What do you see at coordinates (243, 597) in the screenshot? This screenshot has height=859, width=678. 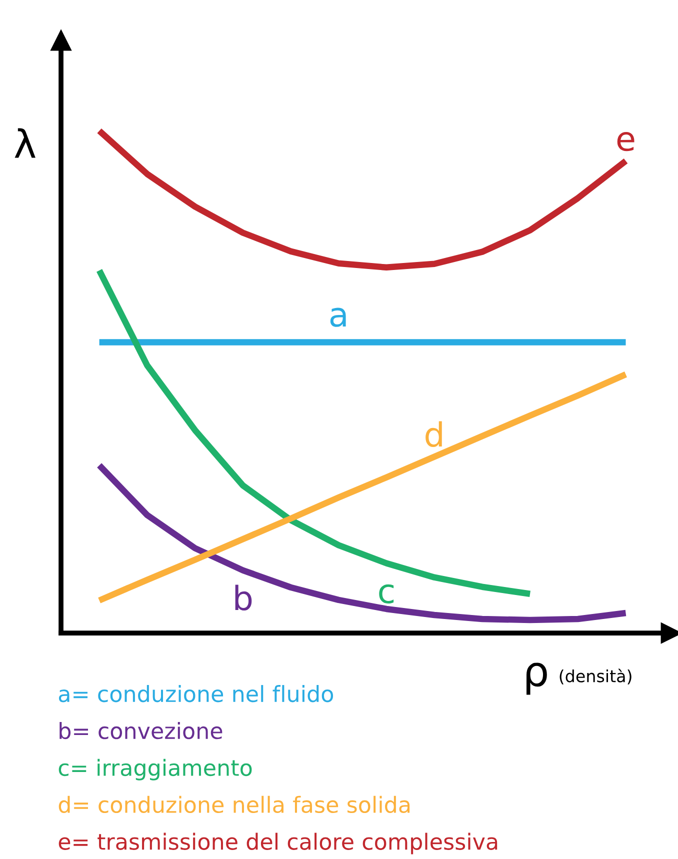 I see `series-label: b` at bounding box center [243, 597].